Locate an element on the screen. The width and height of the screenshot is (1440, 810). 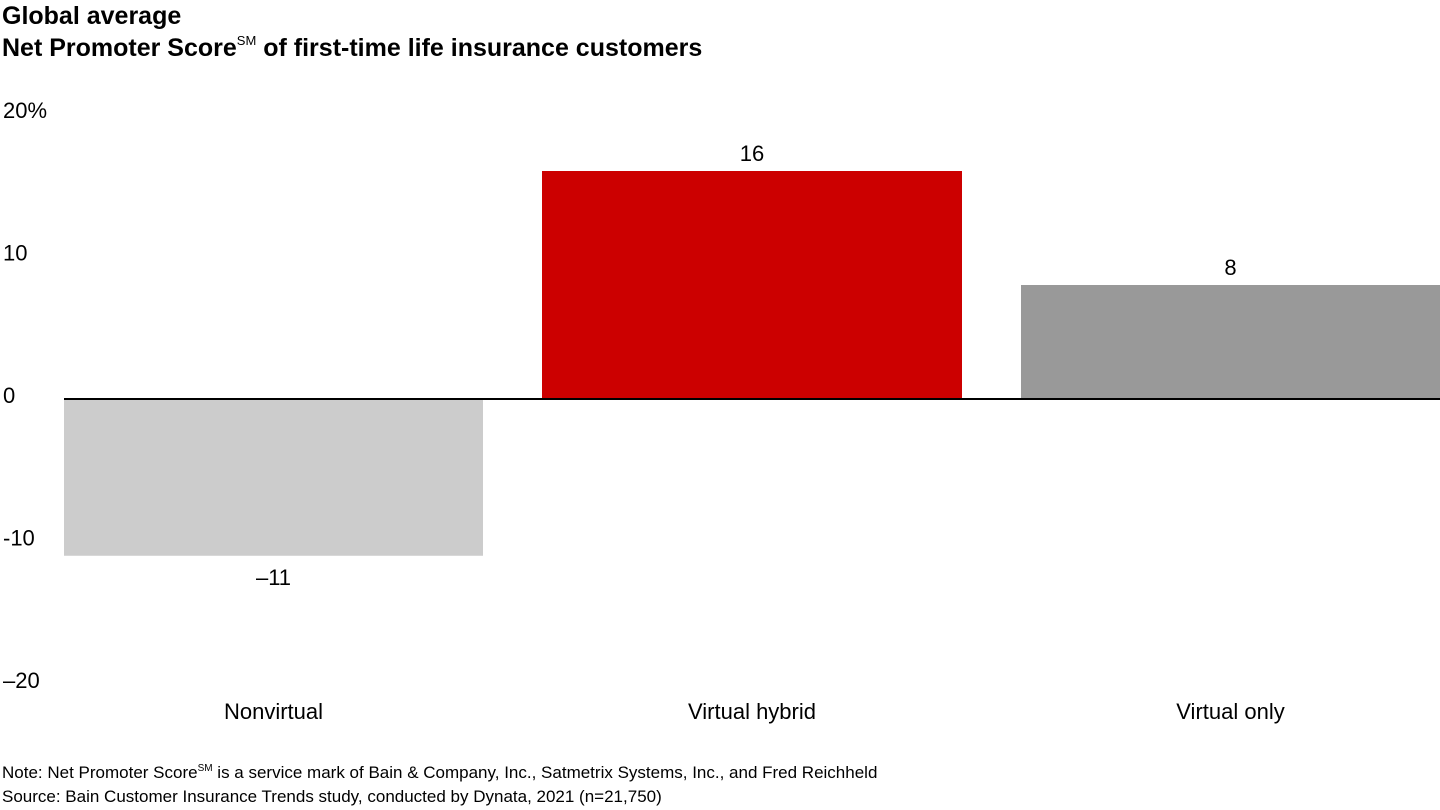
y-tick-label: 10 is located at coordinates (15, 253).